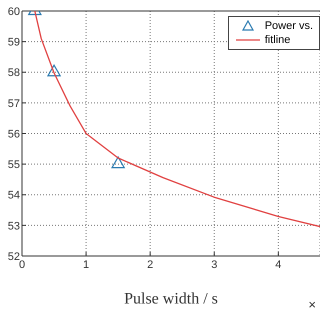 The image size is (320, 320). What do you see at coordinates (14, 42) in the screenshot?
I see `y-tick-label: 59` at bounding box center [14, 42].